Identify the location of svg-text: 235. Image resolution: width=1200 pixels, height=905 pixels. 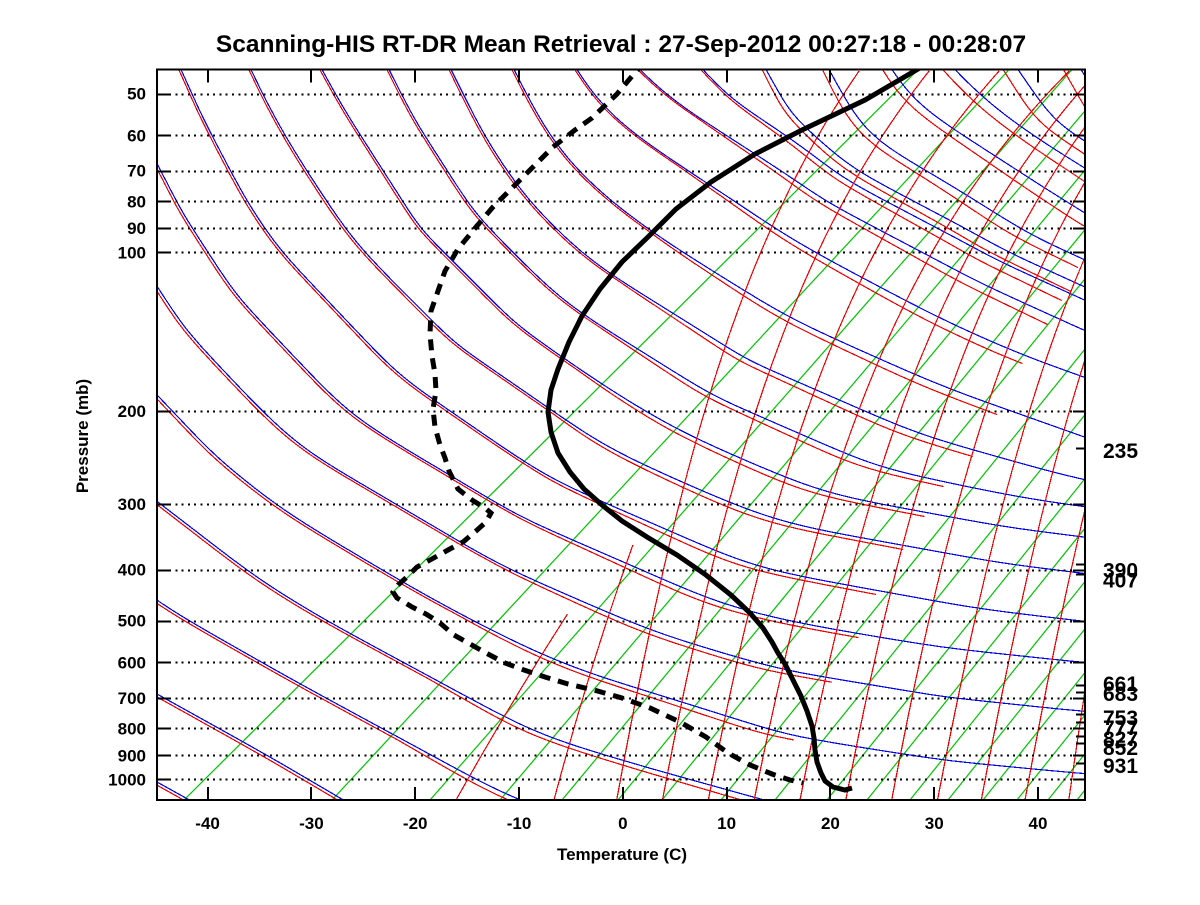
(1120, 451).